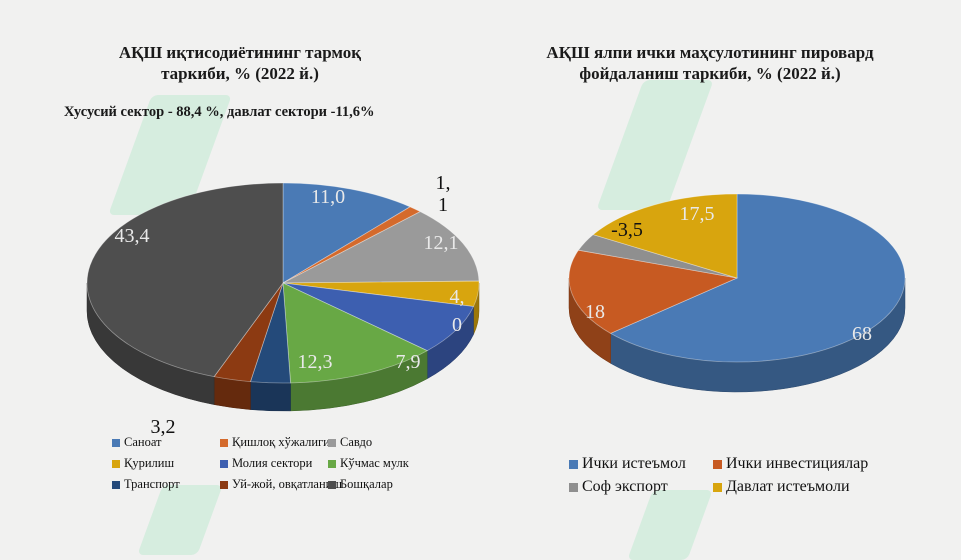  I want to click on left-side-кўчмас-мулк, so click(359, 381).